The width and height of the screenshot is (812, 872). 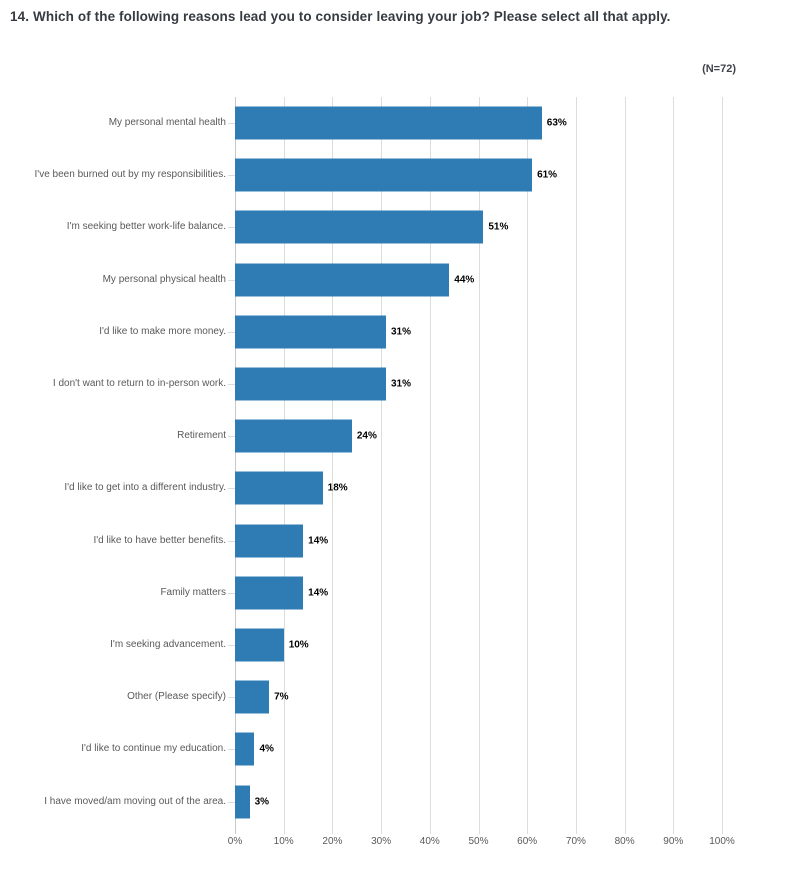 I want to click on bar-row: My personal physical health 44%, so click(x=406, y=280).